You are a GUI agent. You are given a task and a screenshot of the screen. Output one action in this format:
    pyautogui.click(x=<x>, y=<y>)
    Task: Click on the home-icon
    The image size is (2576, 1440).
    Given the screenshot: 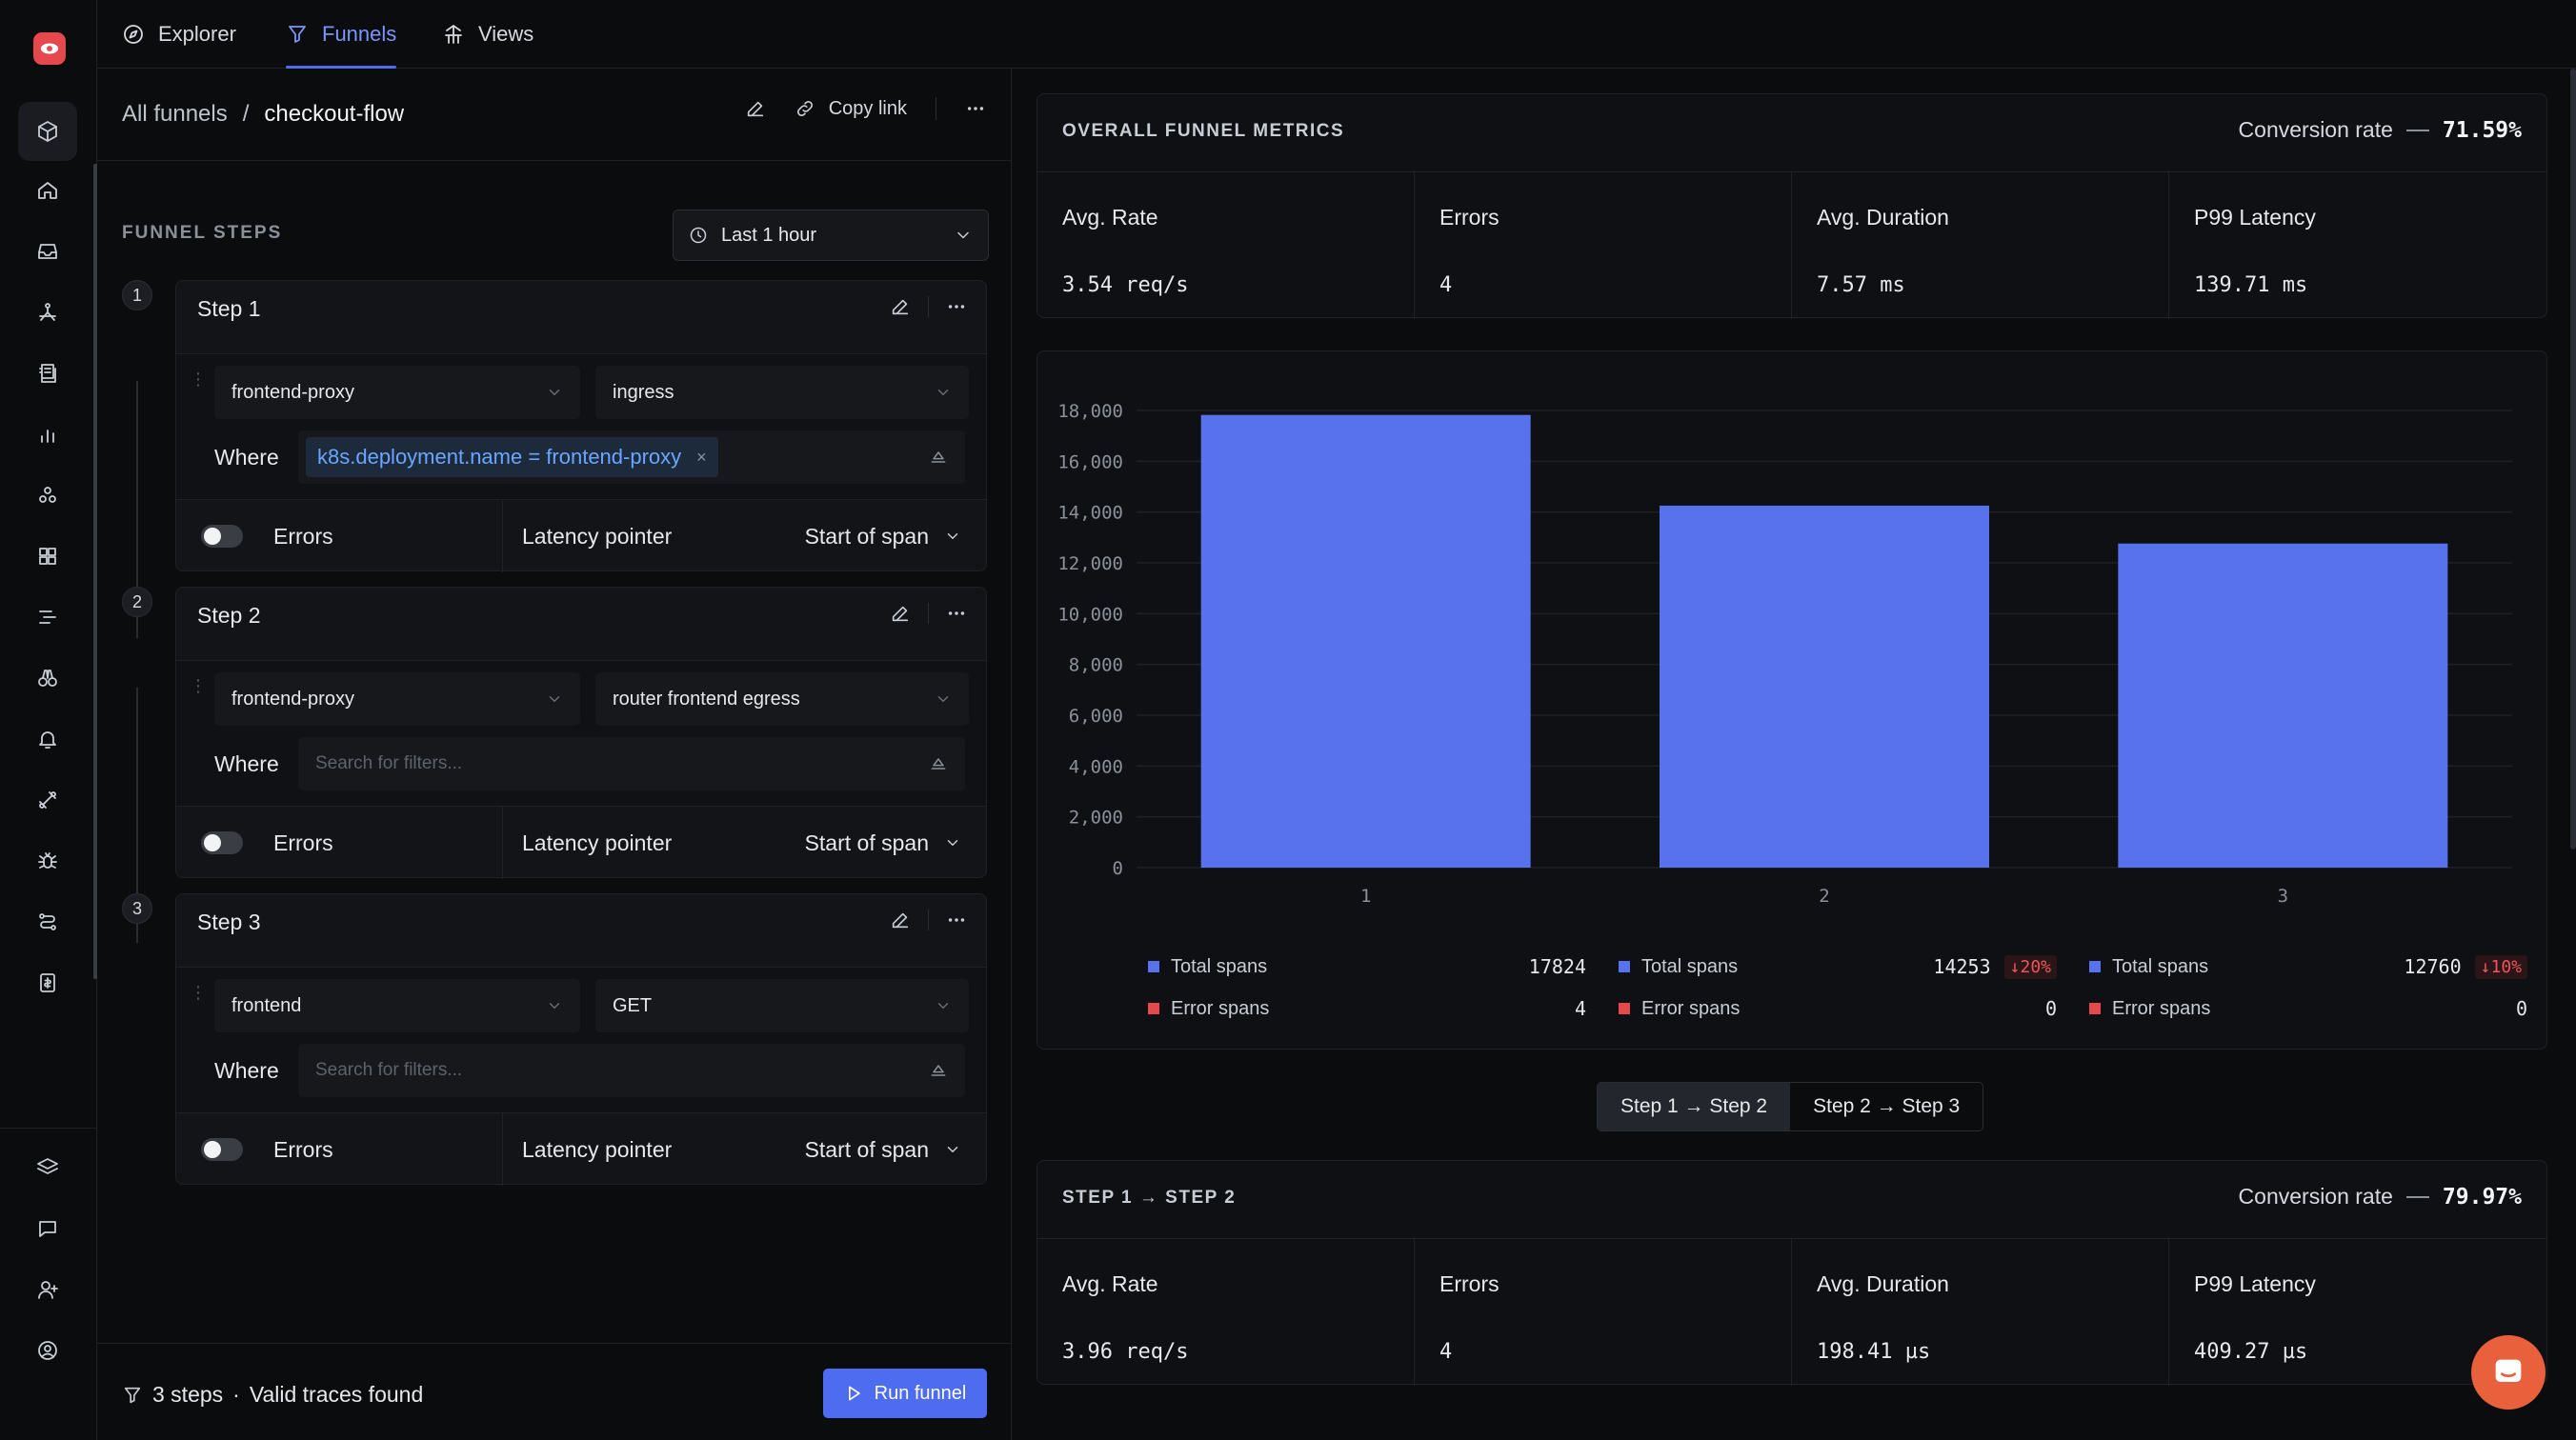 What is the action you would take?
    pyautogui.click(x=48, y=190)
    